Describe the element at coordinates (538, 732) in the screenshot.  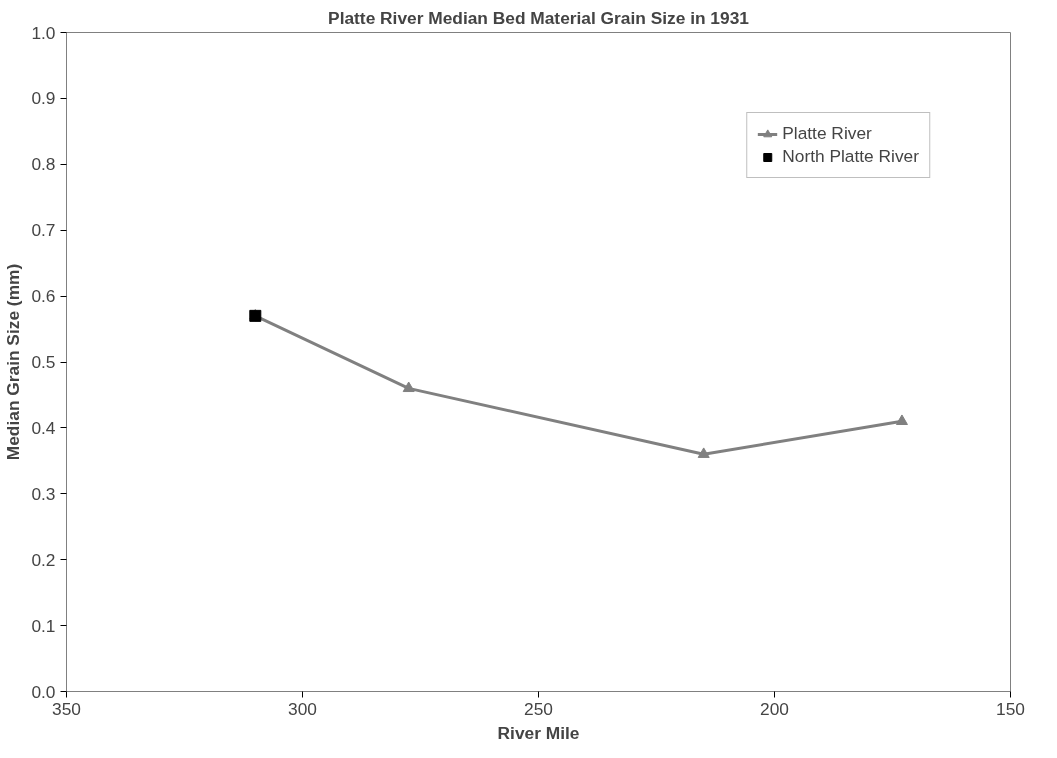
I see `x-axis-title: River Mile` at that location.